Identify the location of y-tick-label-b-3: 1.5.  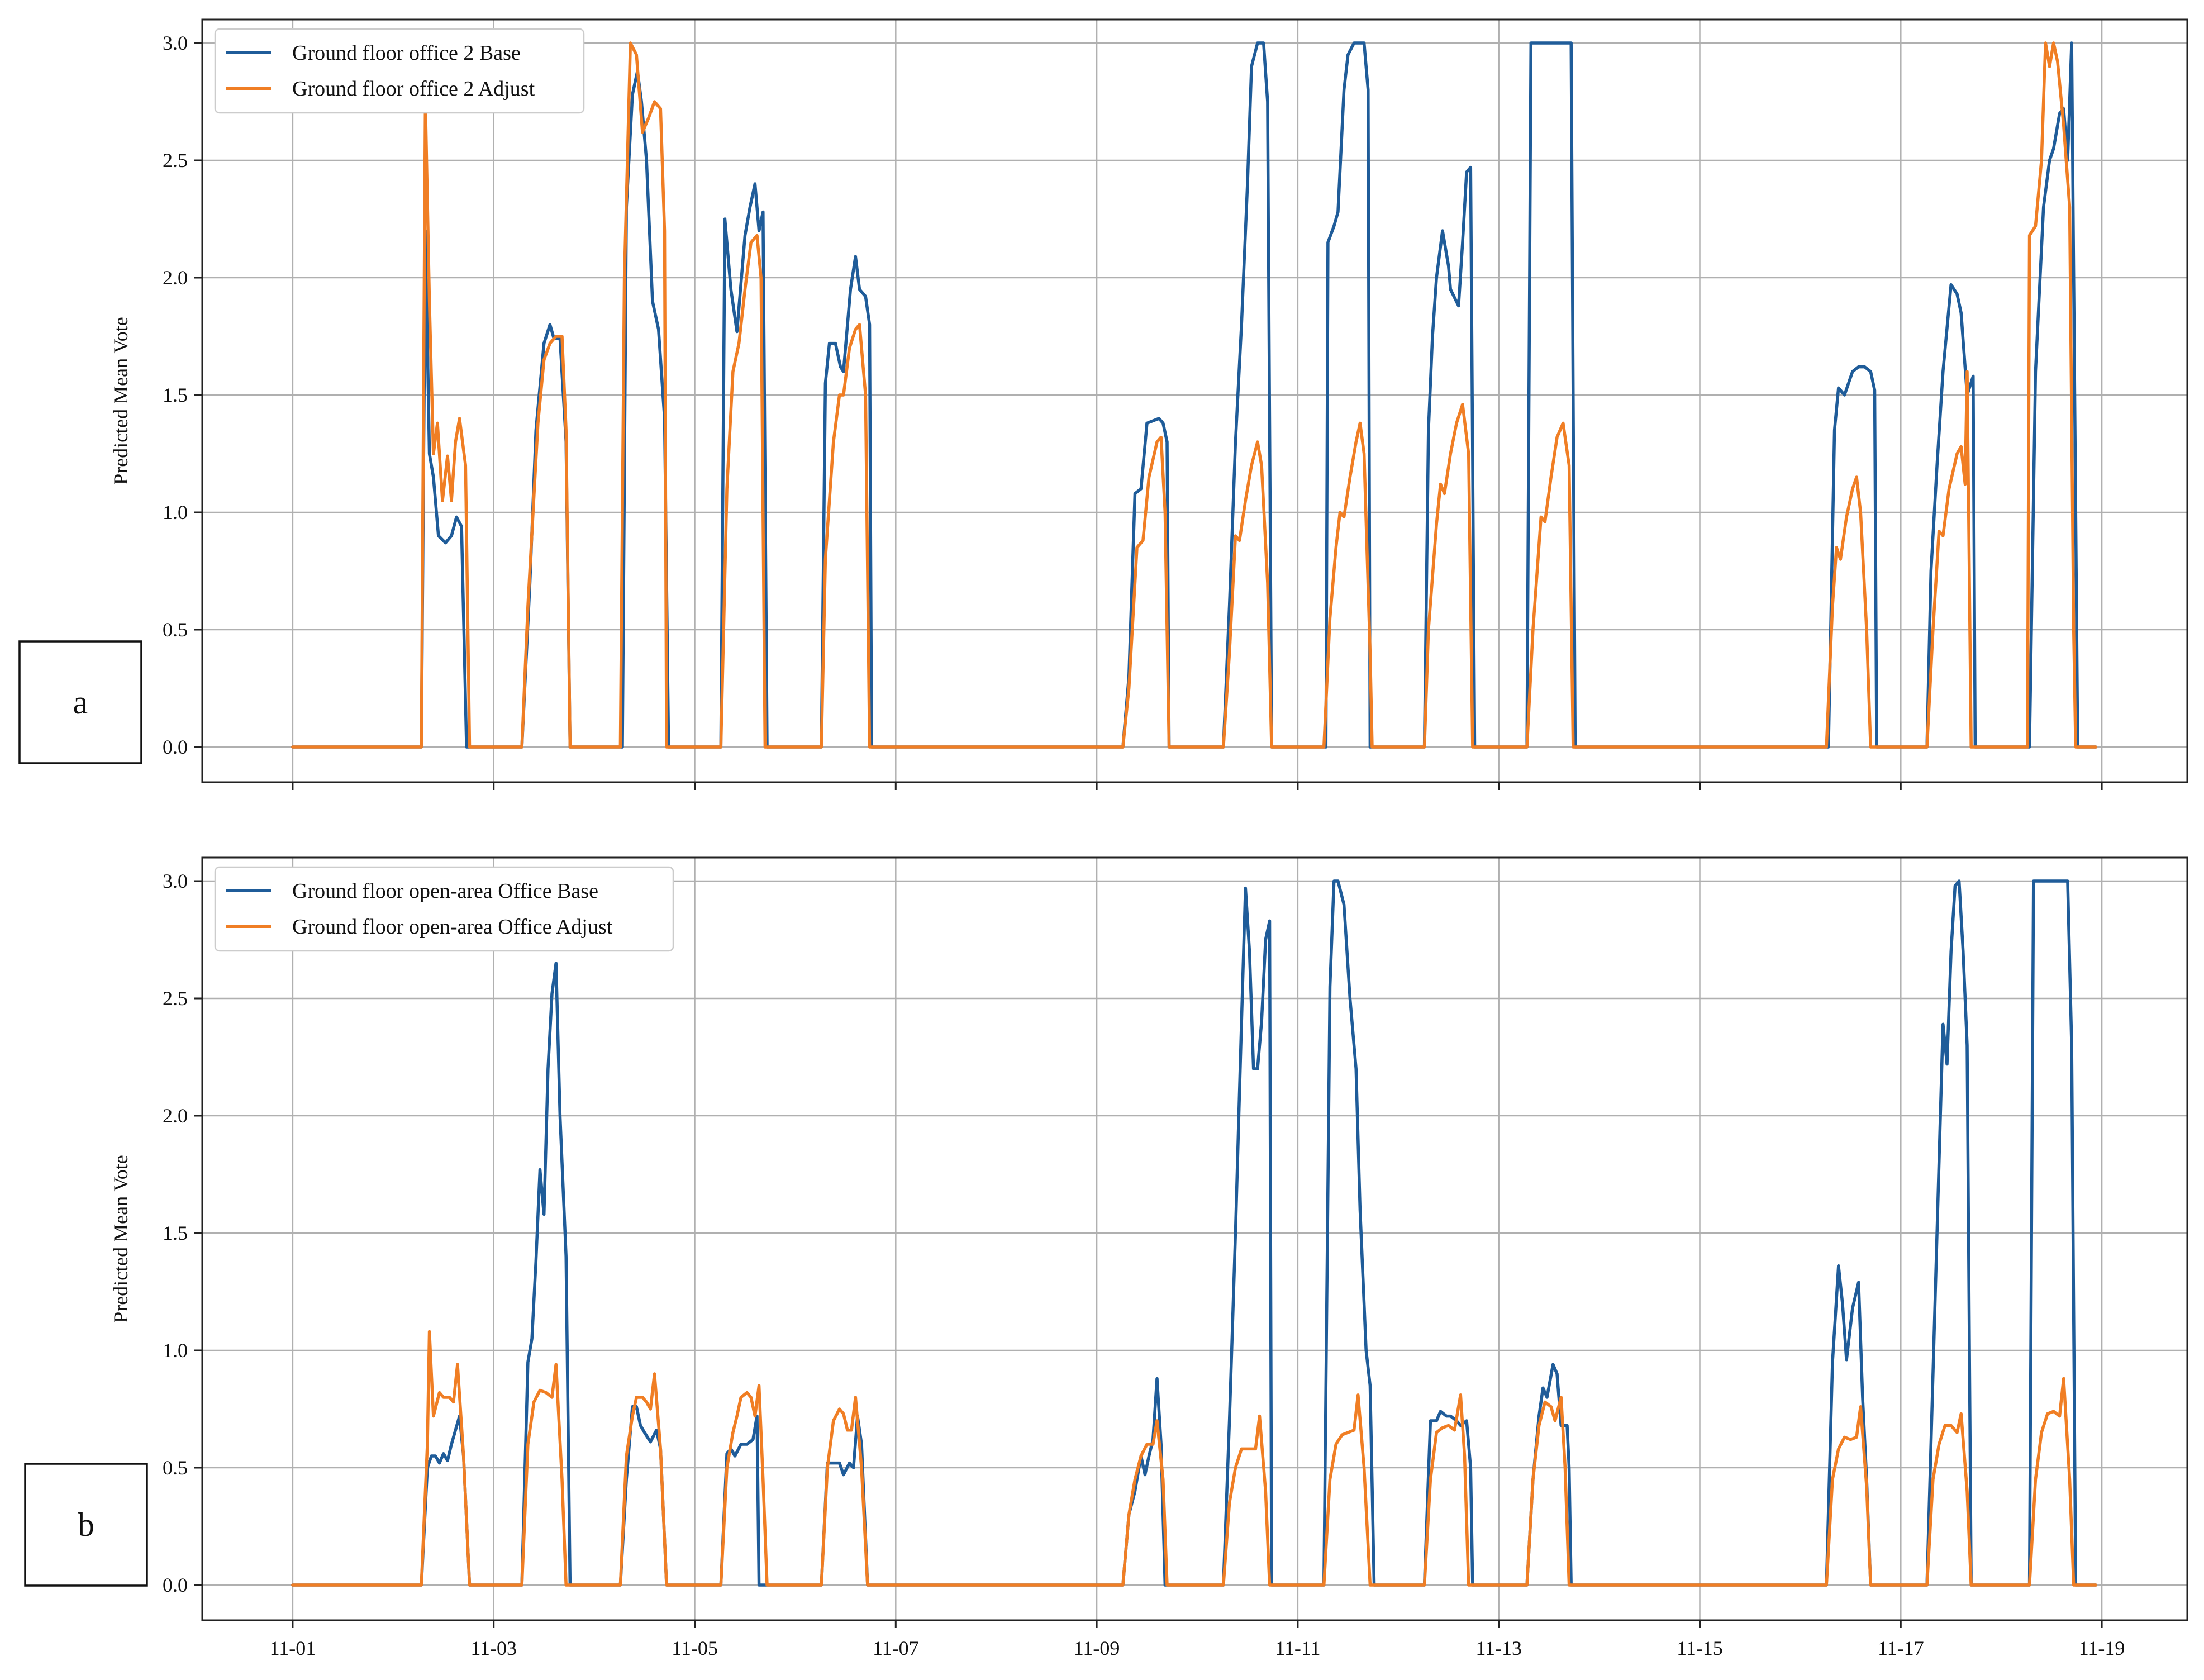
(175, 1233).